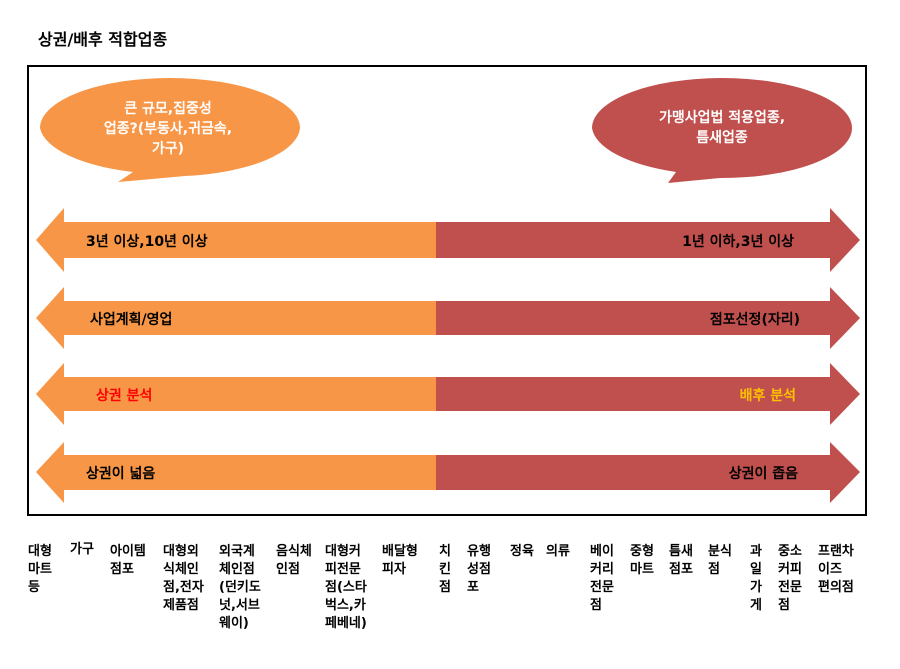  What do you see at coordinates (236, 240) in the screenshot?
I see `arrow-1-left-half` at bounding box center [236, 240].